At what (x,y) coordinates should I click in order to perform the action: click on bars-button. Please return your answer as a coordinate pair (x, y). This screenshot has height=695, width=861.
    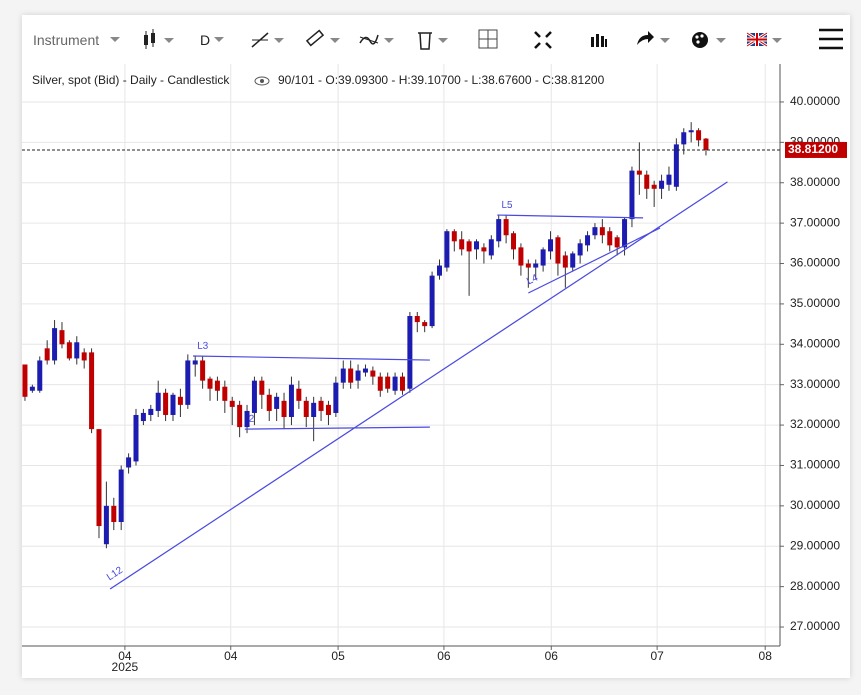
    Looking at the image, I should click on (599, 40).